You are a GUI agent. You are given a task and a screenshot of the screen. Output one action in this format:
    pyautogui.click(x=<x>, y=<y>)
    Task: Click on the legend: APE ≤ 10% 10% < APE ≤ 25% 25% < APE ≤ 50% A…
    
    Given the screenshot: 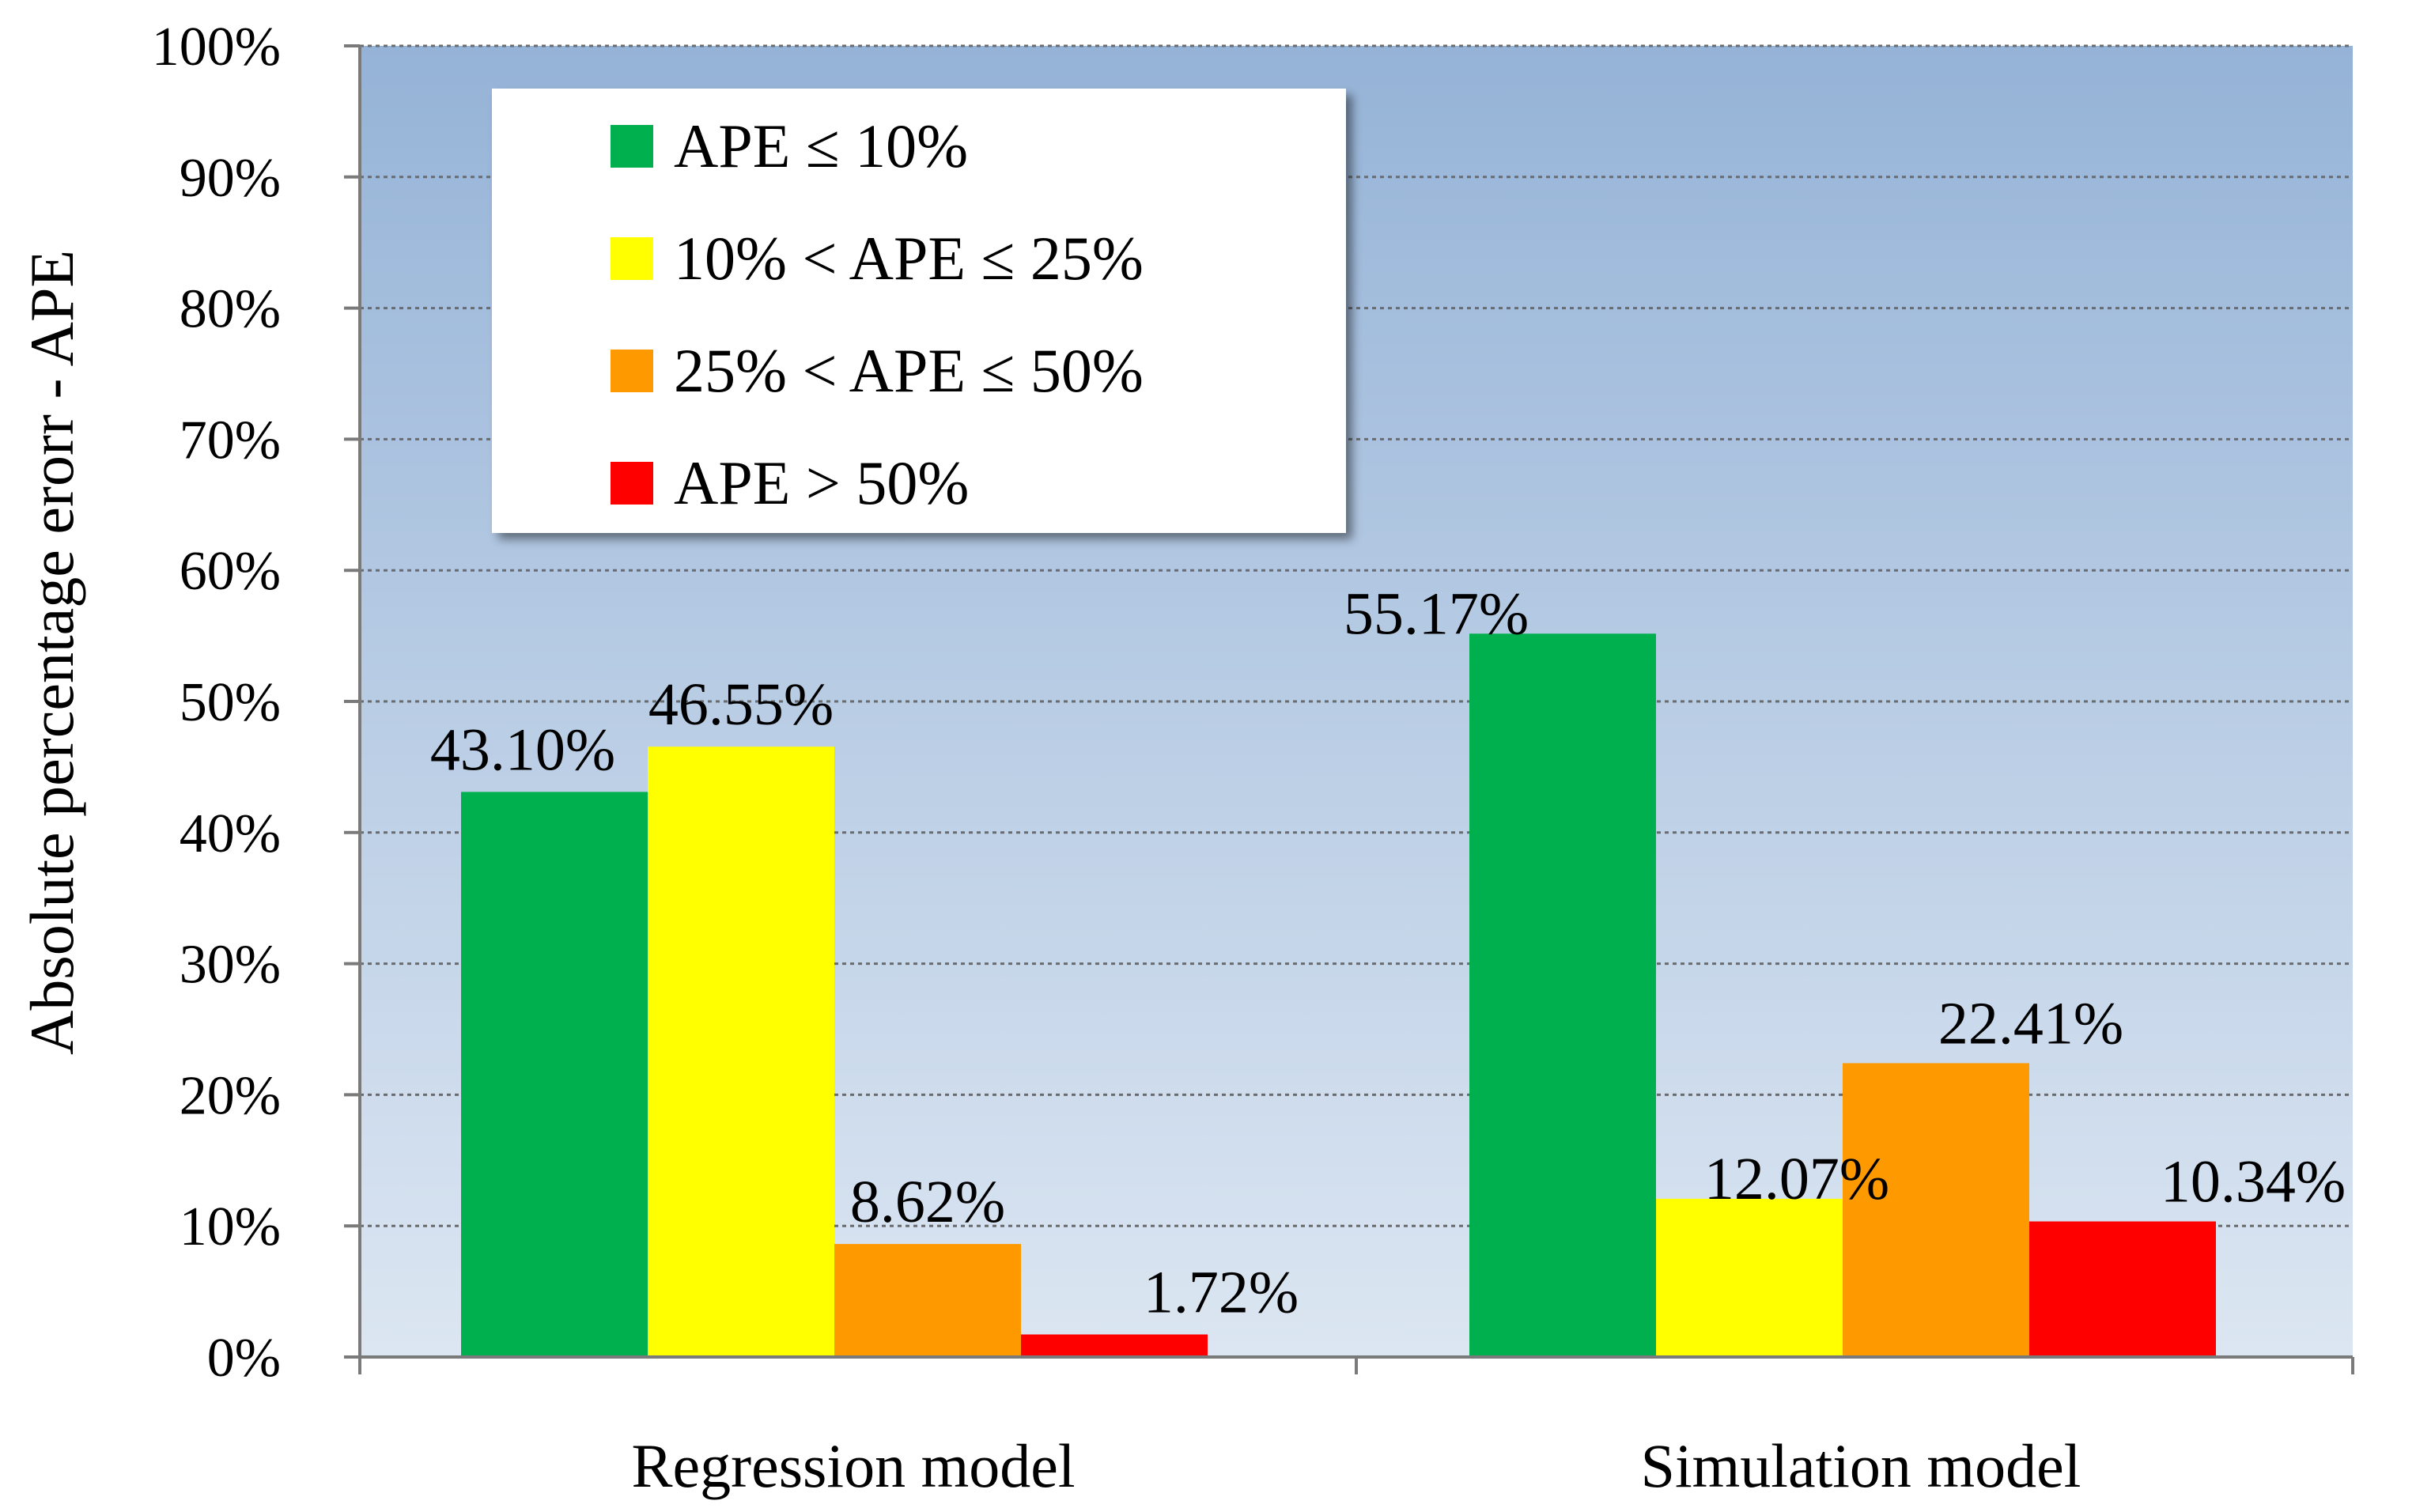 What is the action you would take?
    pyautogui.click(x=919, y=311)
    